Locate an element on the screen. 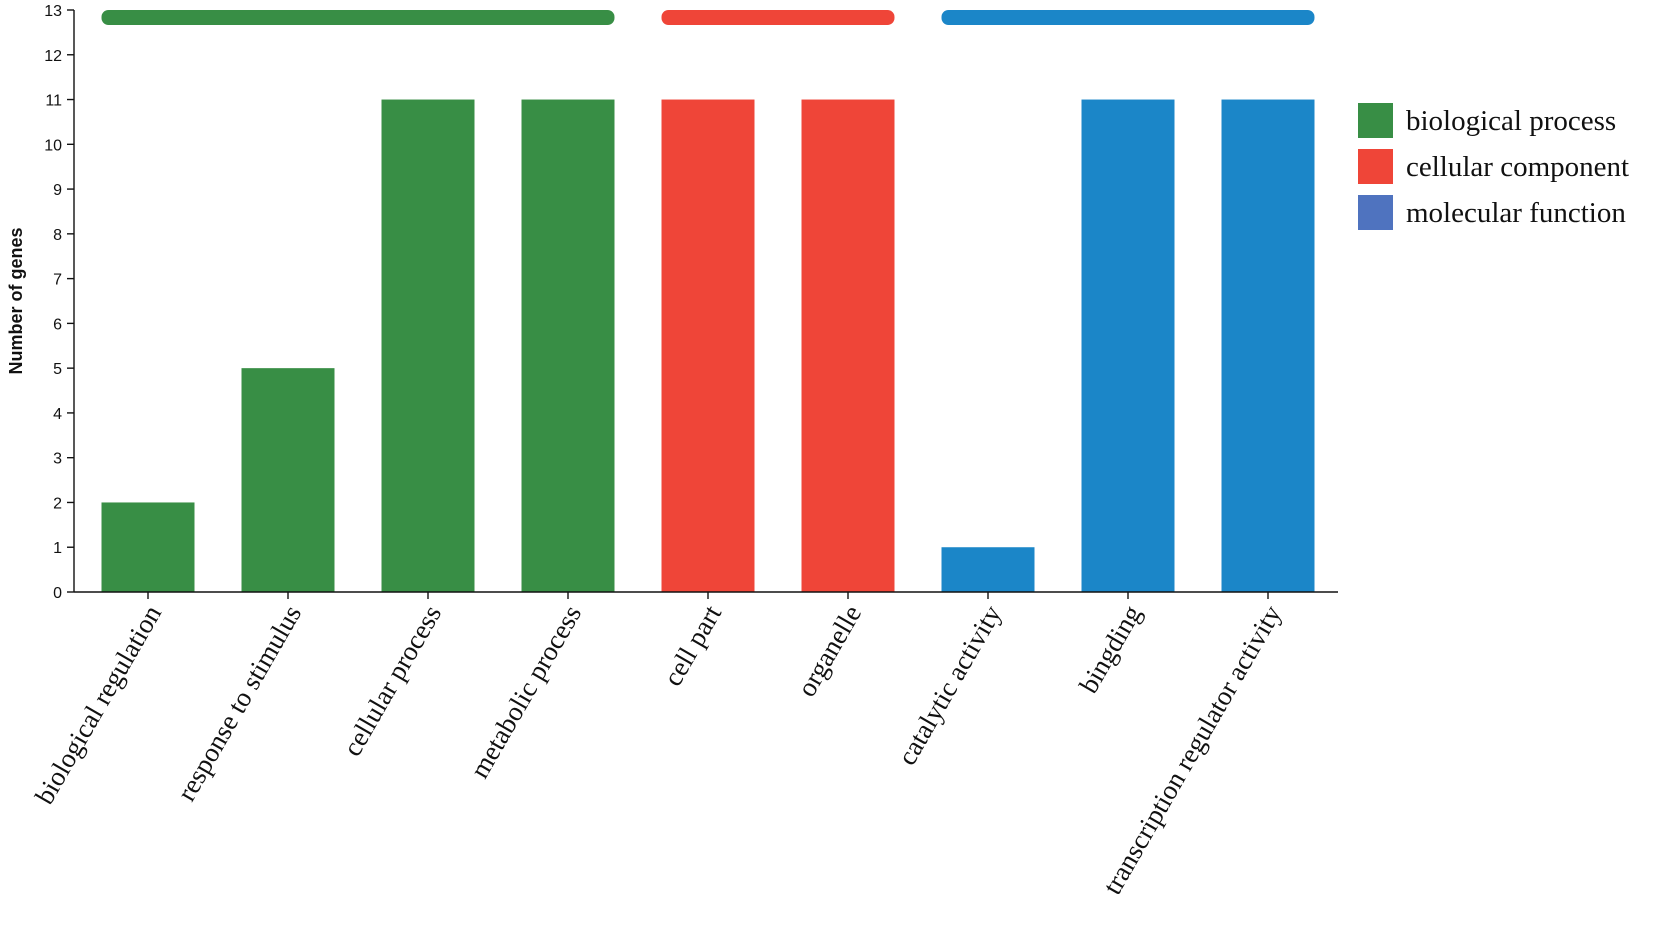 The width and height of the screenshot is (1655, 948). bar-cellular-process is located at coordinates (428, 346).